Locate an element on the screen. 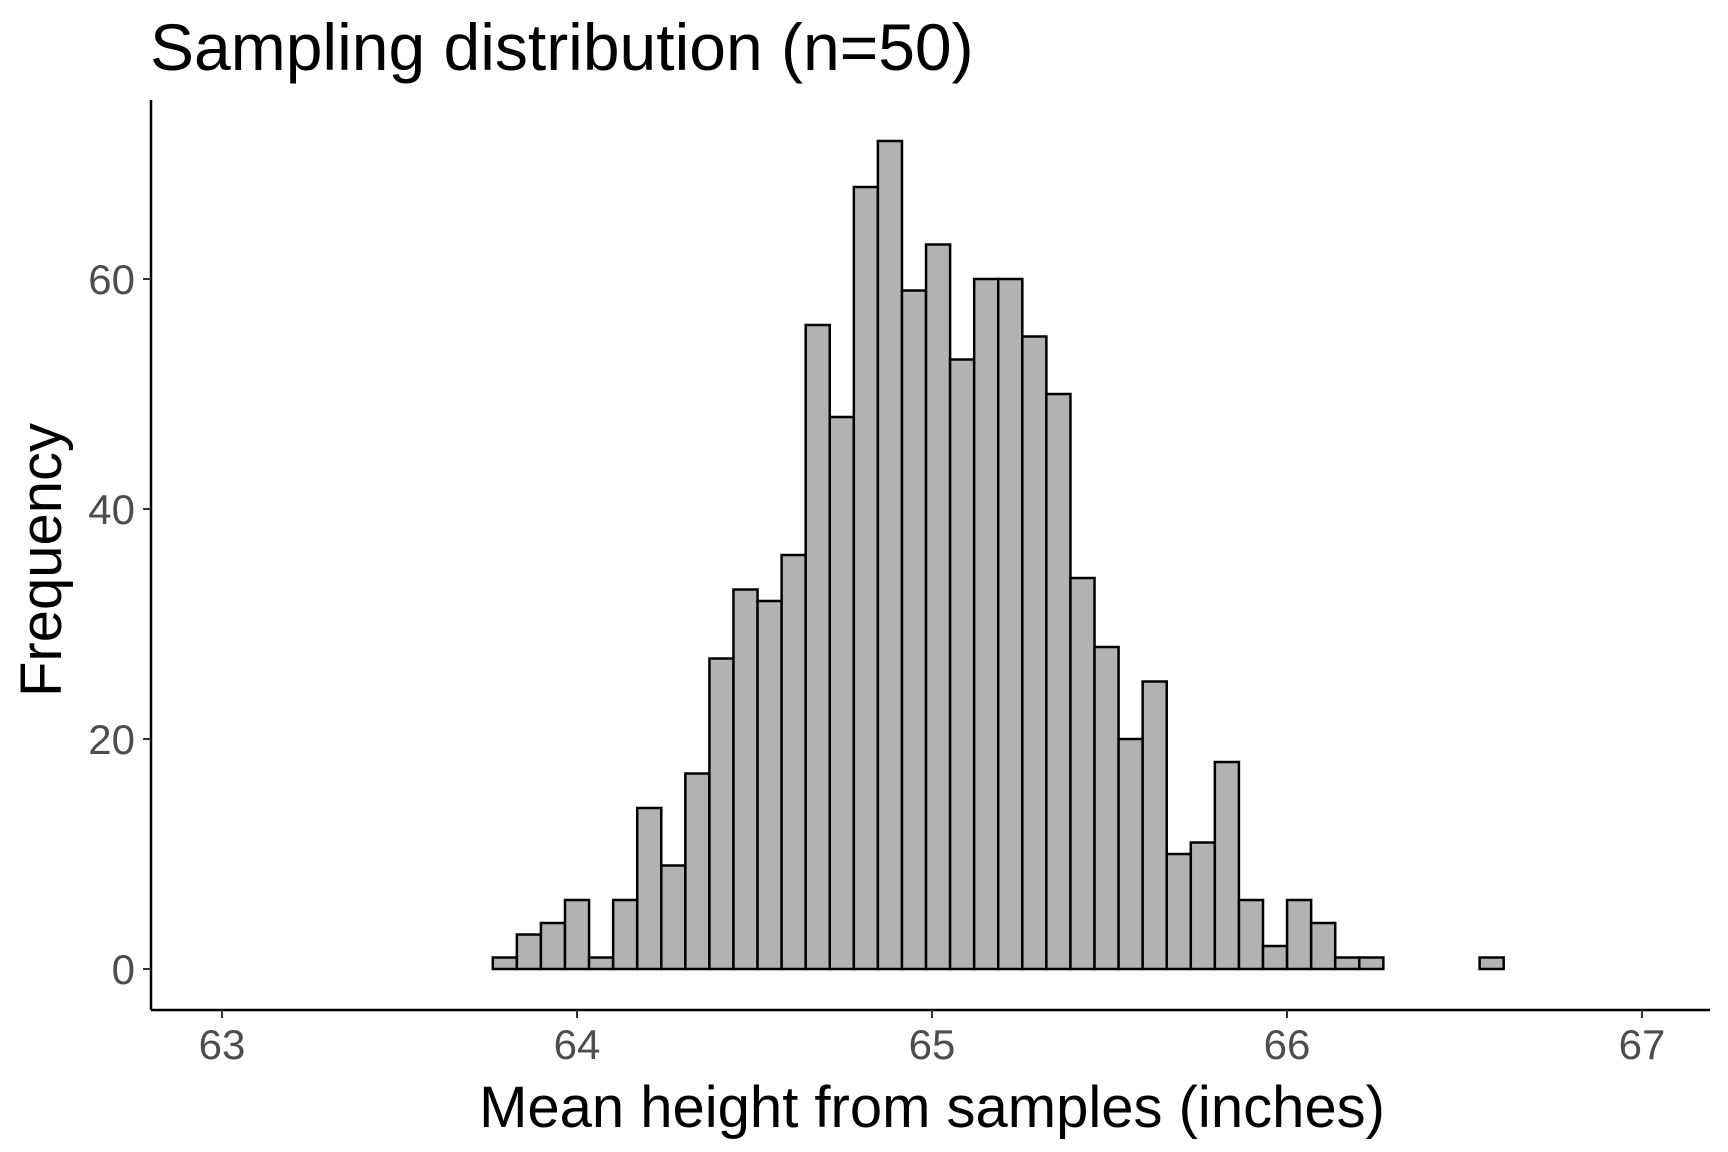 This screenshot has height=1152, width=1728. y-tick-label: 40 is located at coordinates (111, 509).